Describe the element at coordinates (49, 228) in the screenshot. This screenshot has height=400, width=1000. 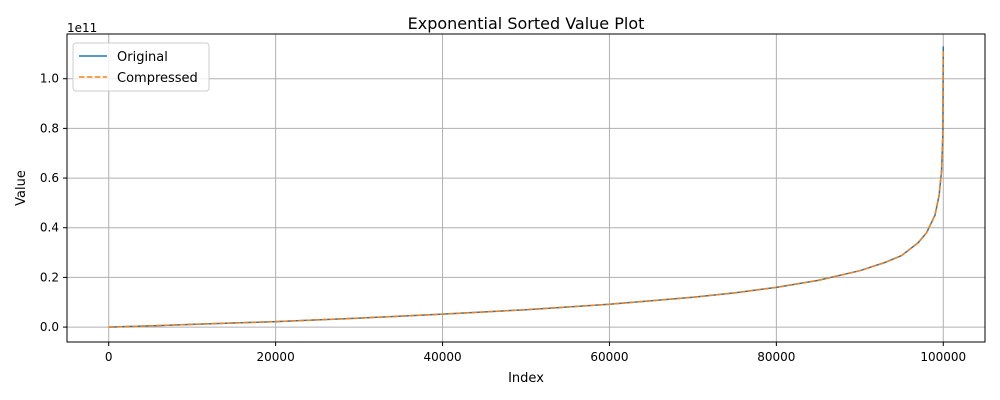
I see `y-tick-label: 0.4` at that location.